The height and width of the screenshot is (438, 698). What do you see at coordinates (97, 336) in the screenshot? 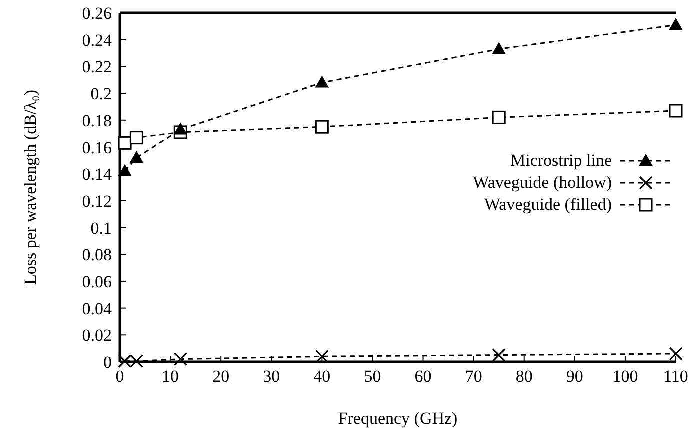
I see `y-tick-label: 0.02` at bounding box center [97, 336].